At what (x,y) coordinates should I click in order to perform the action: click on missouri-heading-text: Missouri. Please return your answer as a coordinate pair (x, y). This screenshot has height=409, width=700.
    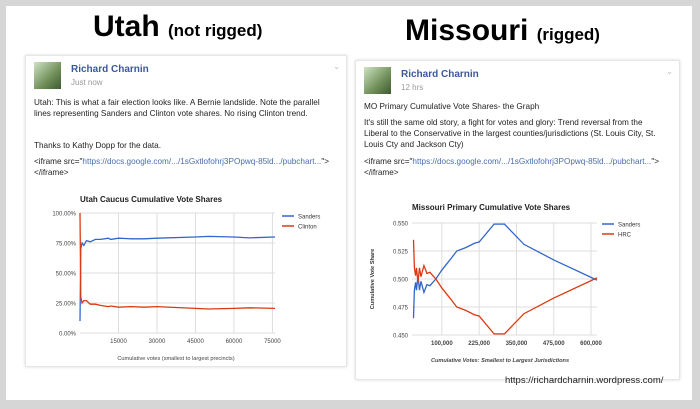
    Looking at the image, I should click on (467, 30).